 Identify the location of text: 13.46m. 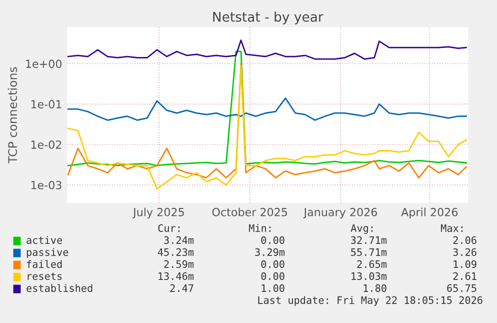
(176, 276).